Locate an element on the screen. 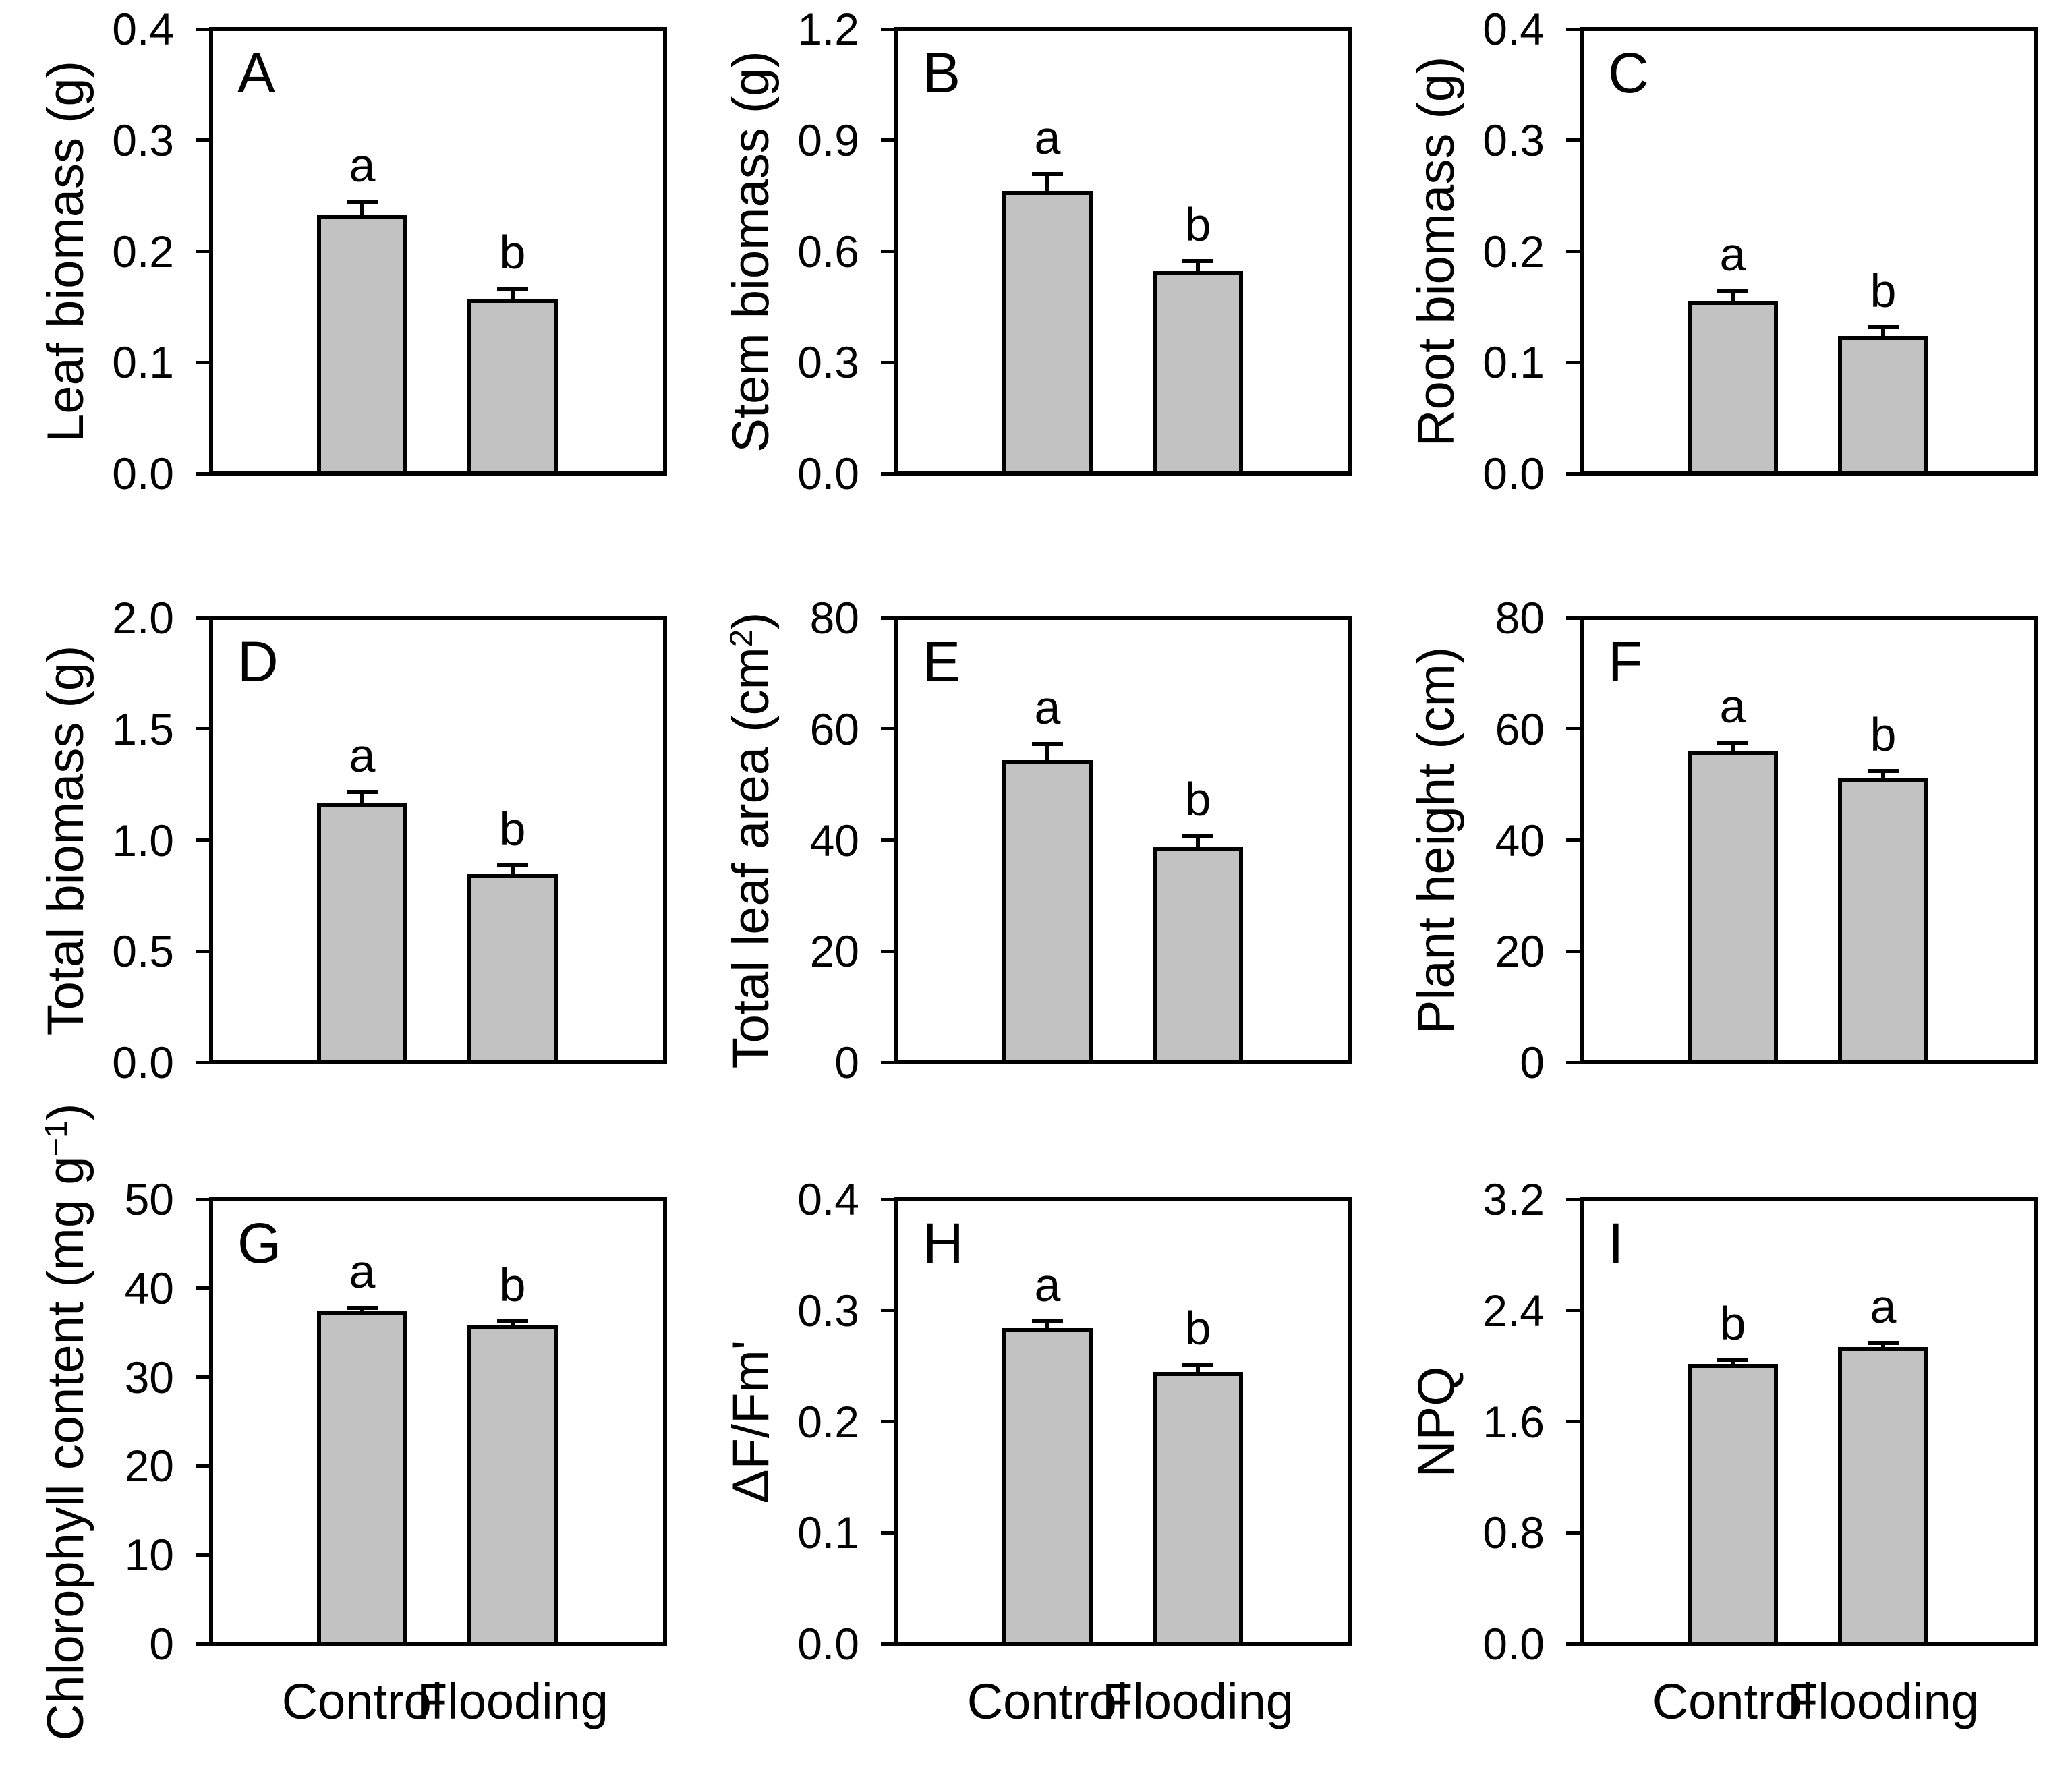 The width and height of the screenshot is (2072, 1778). y-tick-label: 0.5 is located at coordinates (143, 952).